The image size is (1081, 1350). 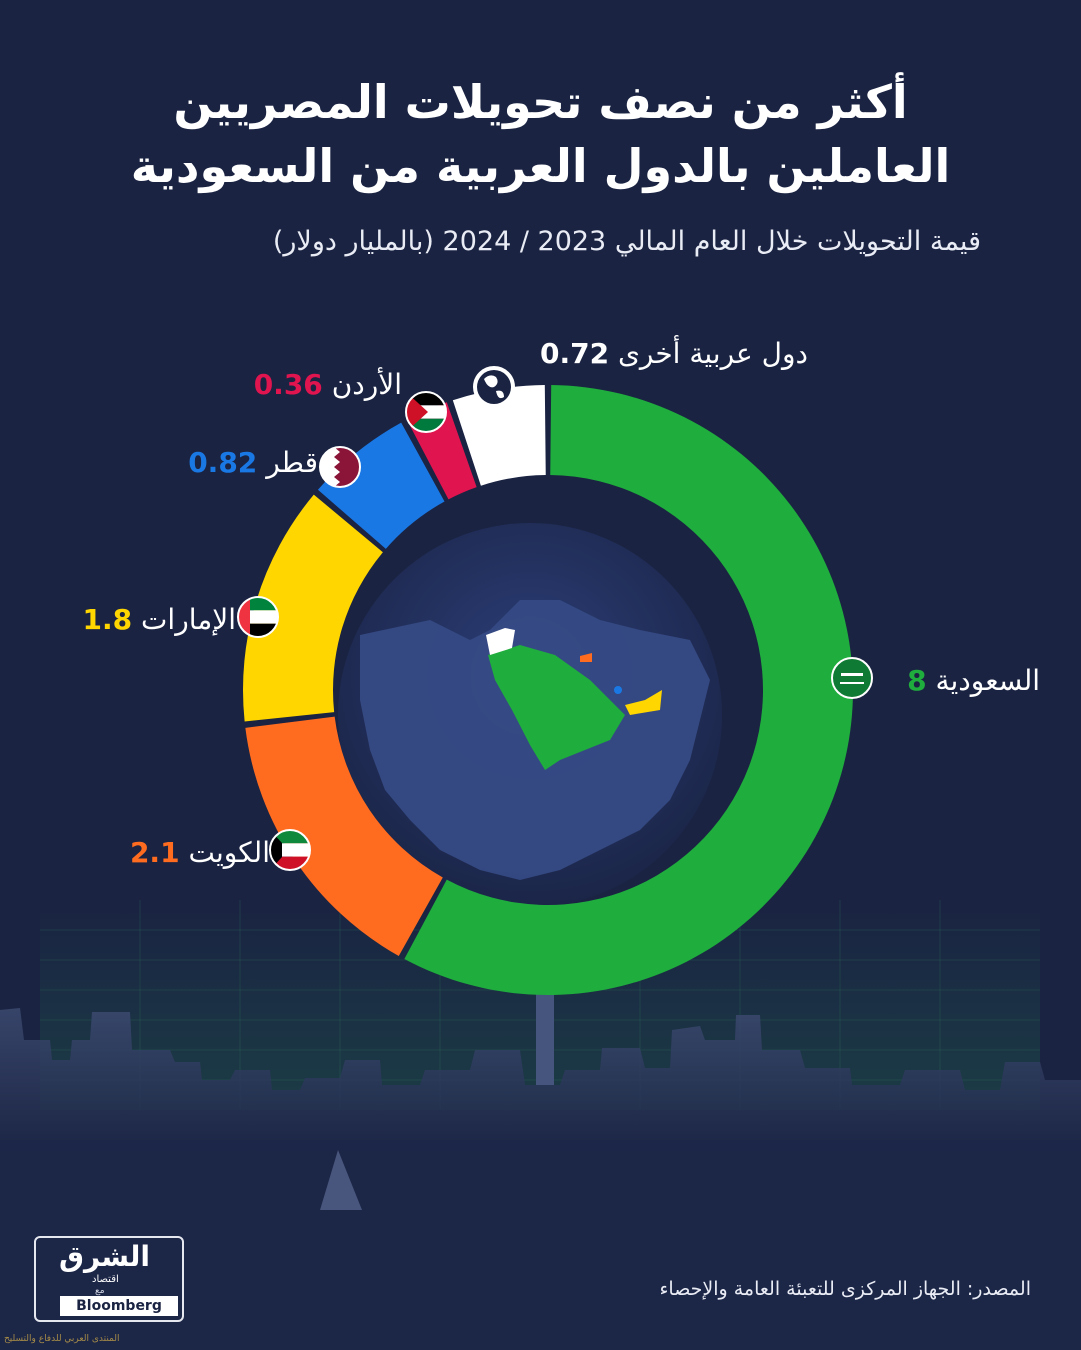 What do you see at coordinates (556, 707) in the screenshot?
I see `map-arabian-peninsula` at bounding box center [556, 707].